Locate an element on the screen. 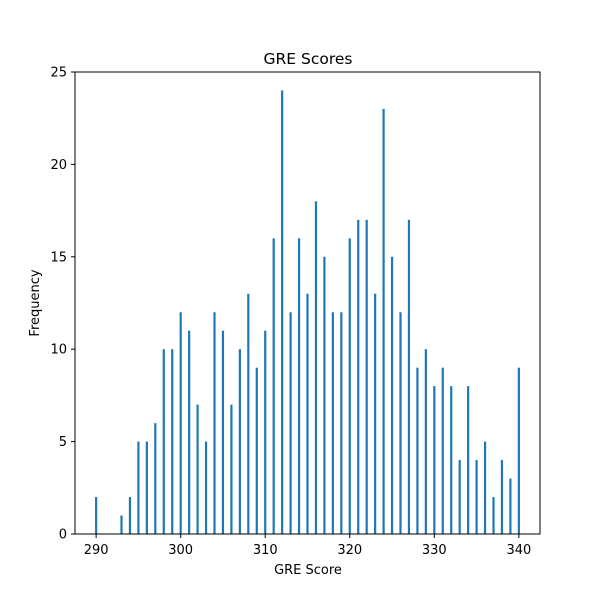 This screenshot has width=600, height=600. y-tick-label: 5 is located at coordinates (63, 442).